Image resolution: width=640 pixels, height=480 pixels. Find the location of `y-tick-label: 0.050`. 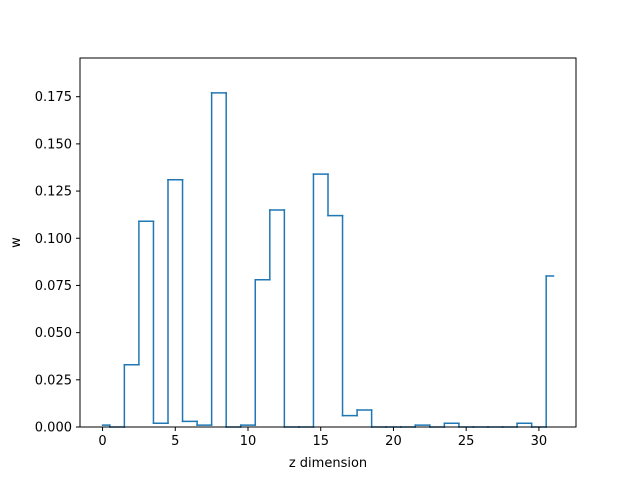

y-tick-label: 0.050 is located at coordinates (53, 333).